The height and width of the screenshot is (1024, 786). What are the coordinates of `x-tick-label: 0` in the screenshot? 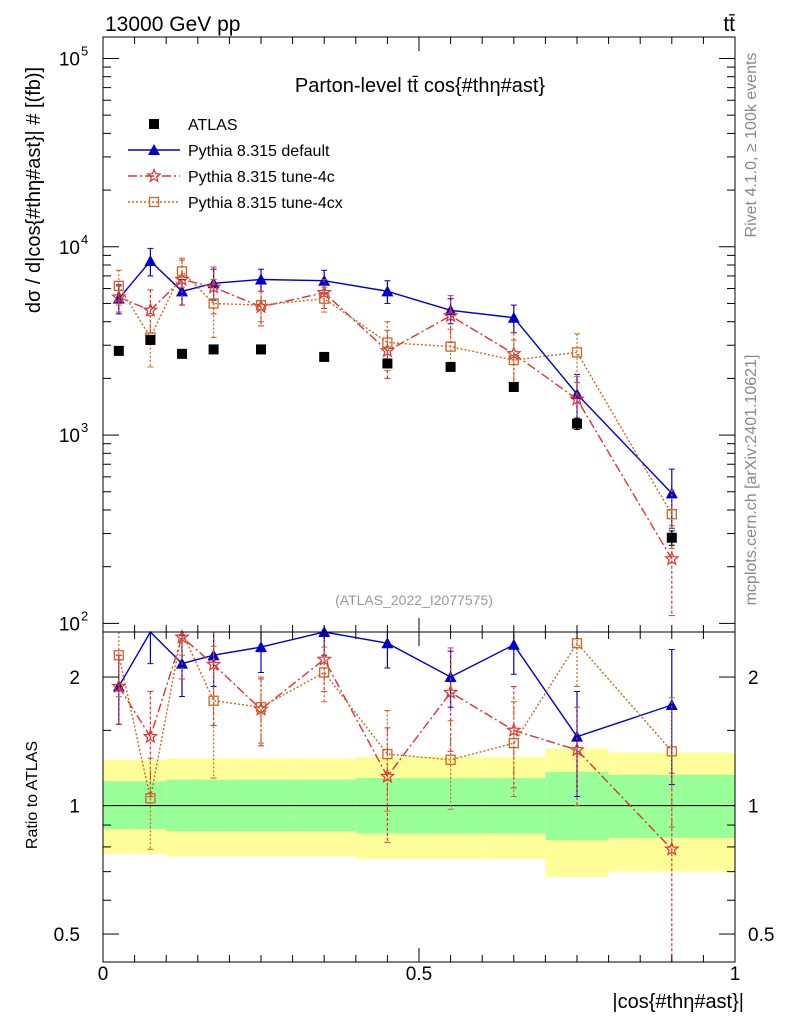 It's located at (103, 974).